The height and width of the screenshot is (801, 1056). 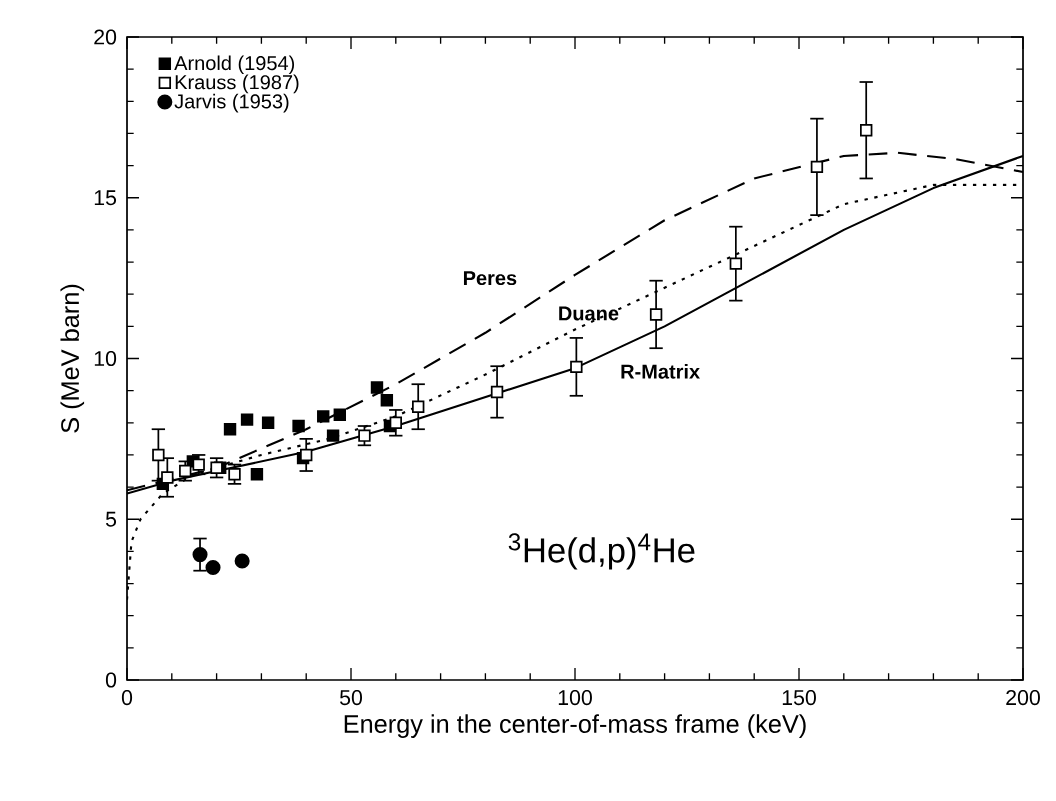 I want to click on annotation: Peres, so click(x=490, y=278).